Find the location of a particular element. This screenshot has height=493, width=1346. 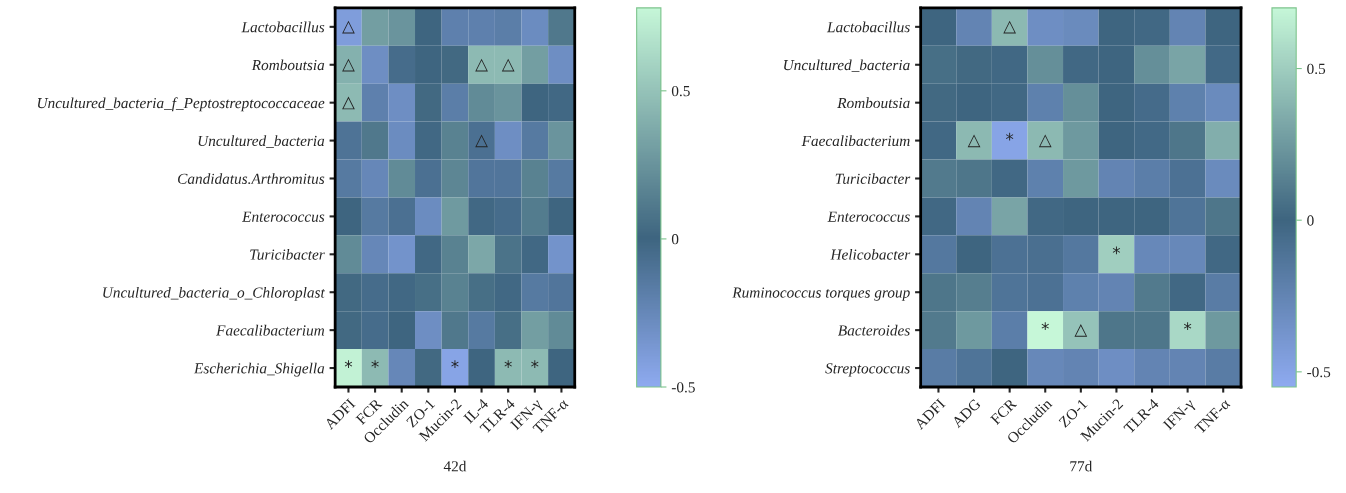

y-tick-label: Candidatus.Arthromitus is located at coordinates (251, 179).